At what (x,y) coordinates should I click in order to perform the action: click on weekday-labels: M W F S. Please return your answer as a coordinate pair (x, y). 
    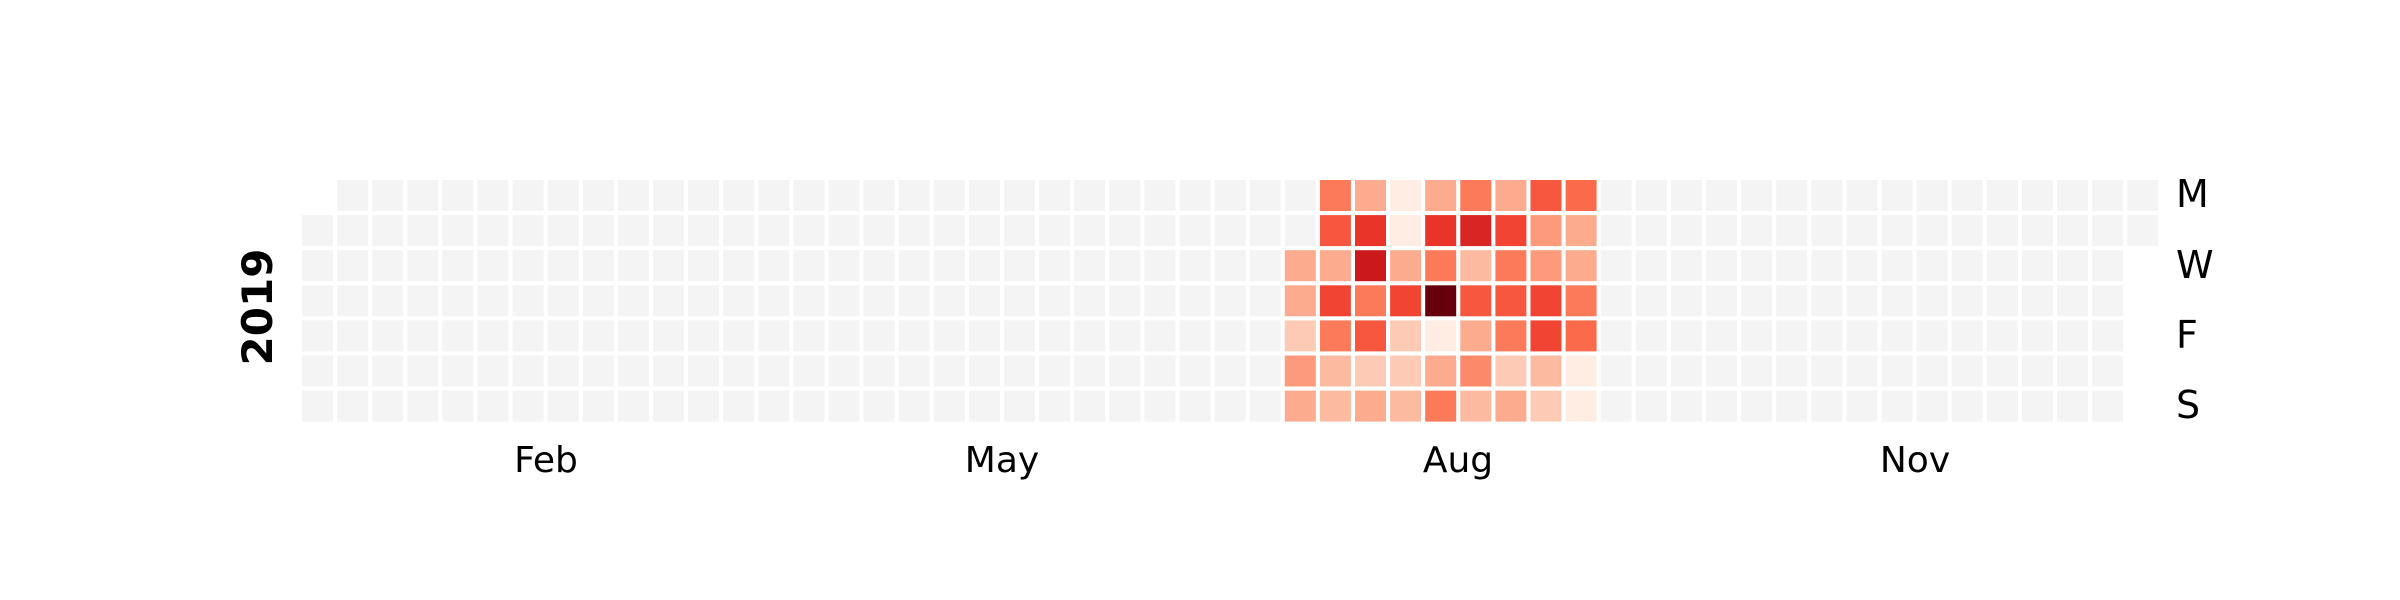
    Looking at the image, I should click on (2195, 299).